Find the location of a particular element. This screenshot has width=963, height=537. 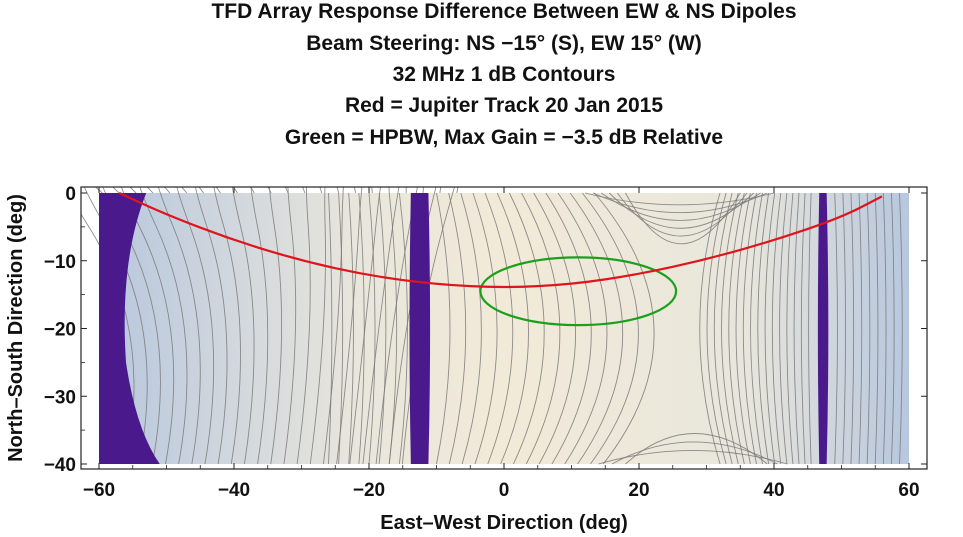

jupiter-track is located at coordinates (500, 240).